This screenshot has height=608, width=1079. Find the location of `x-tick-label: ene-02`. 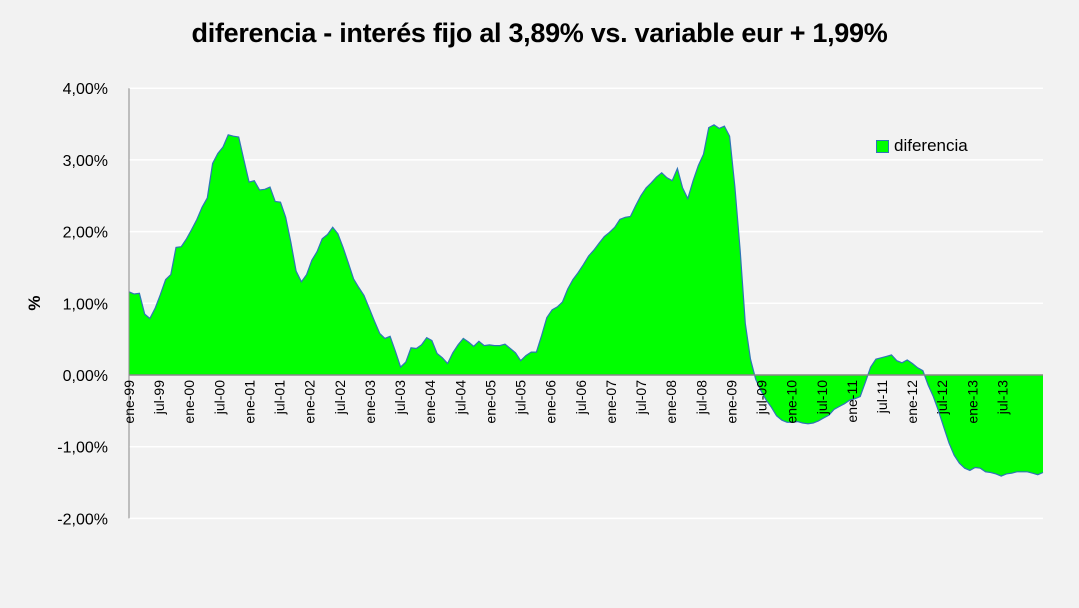

x-tick-label: ene-02 is located at coordinates (310, 402).